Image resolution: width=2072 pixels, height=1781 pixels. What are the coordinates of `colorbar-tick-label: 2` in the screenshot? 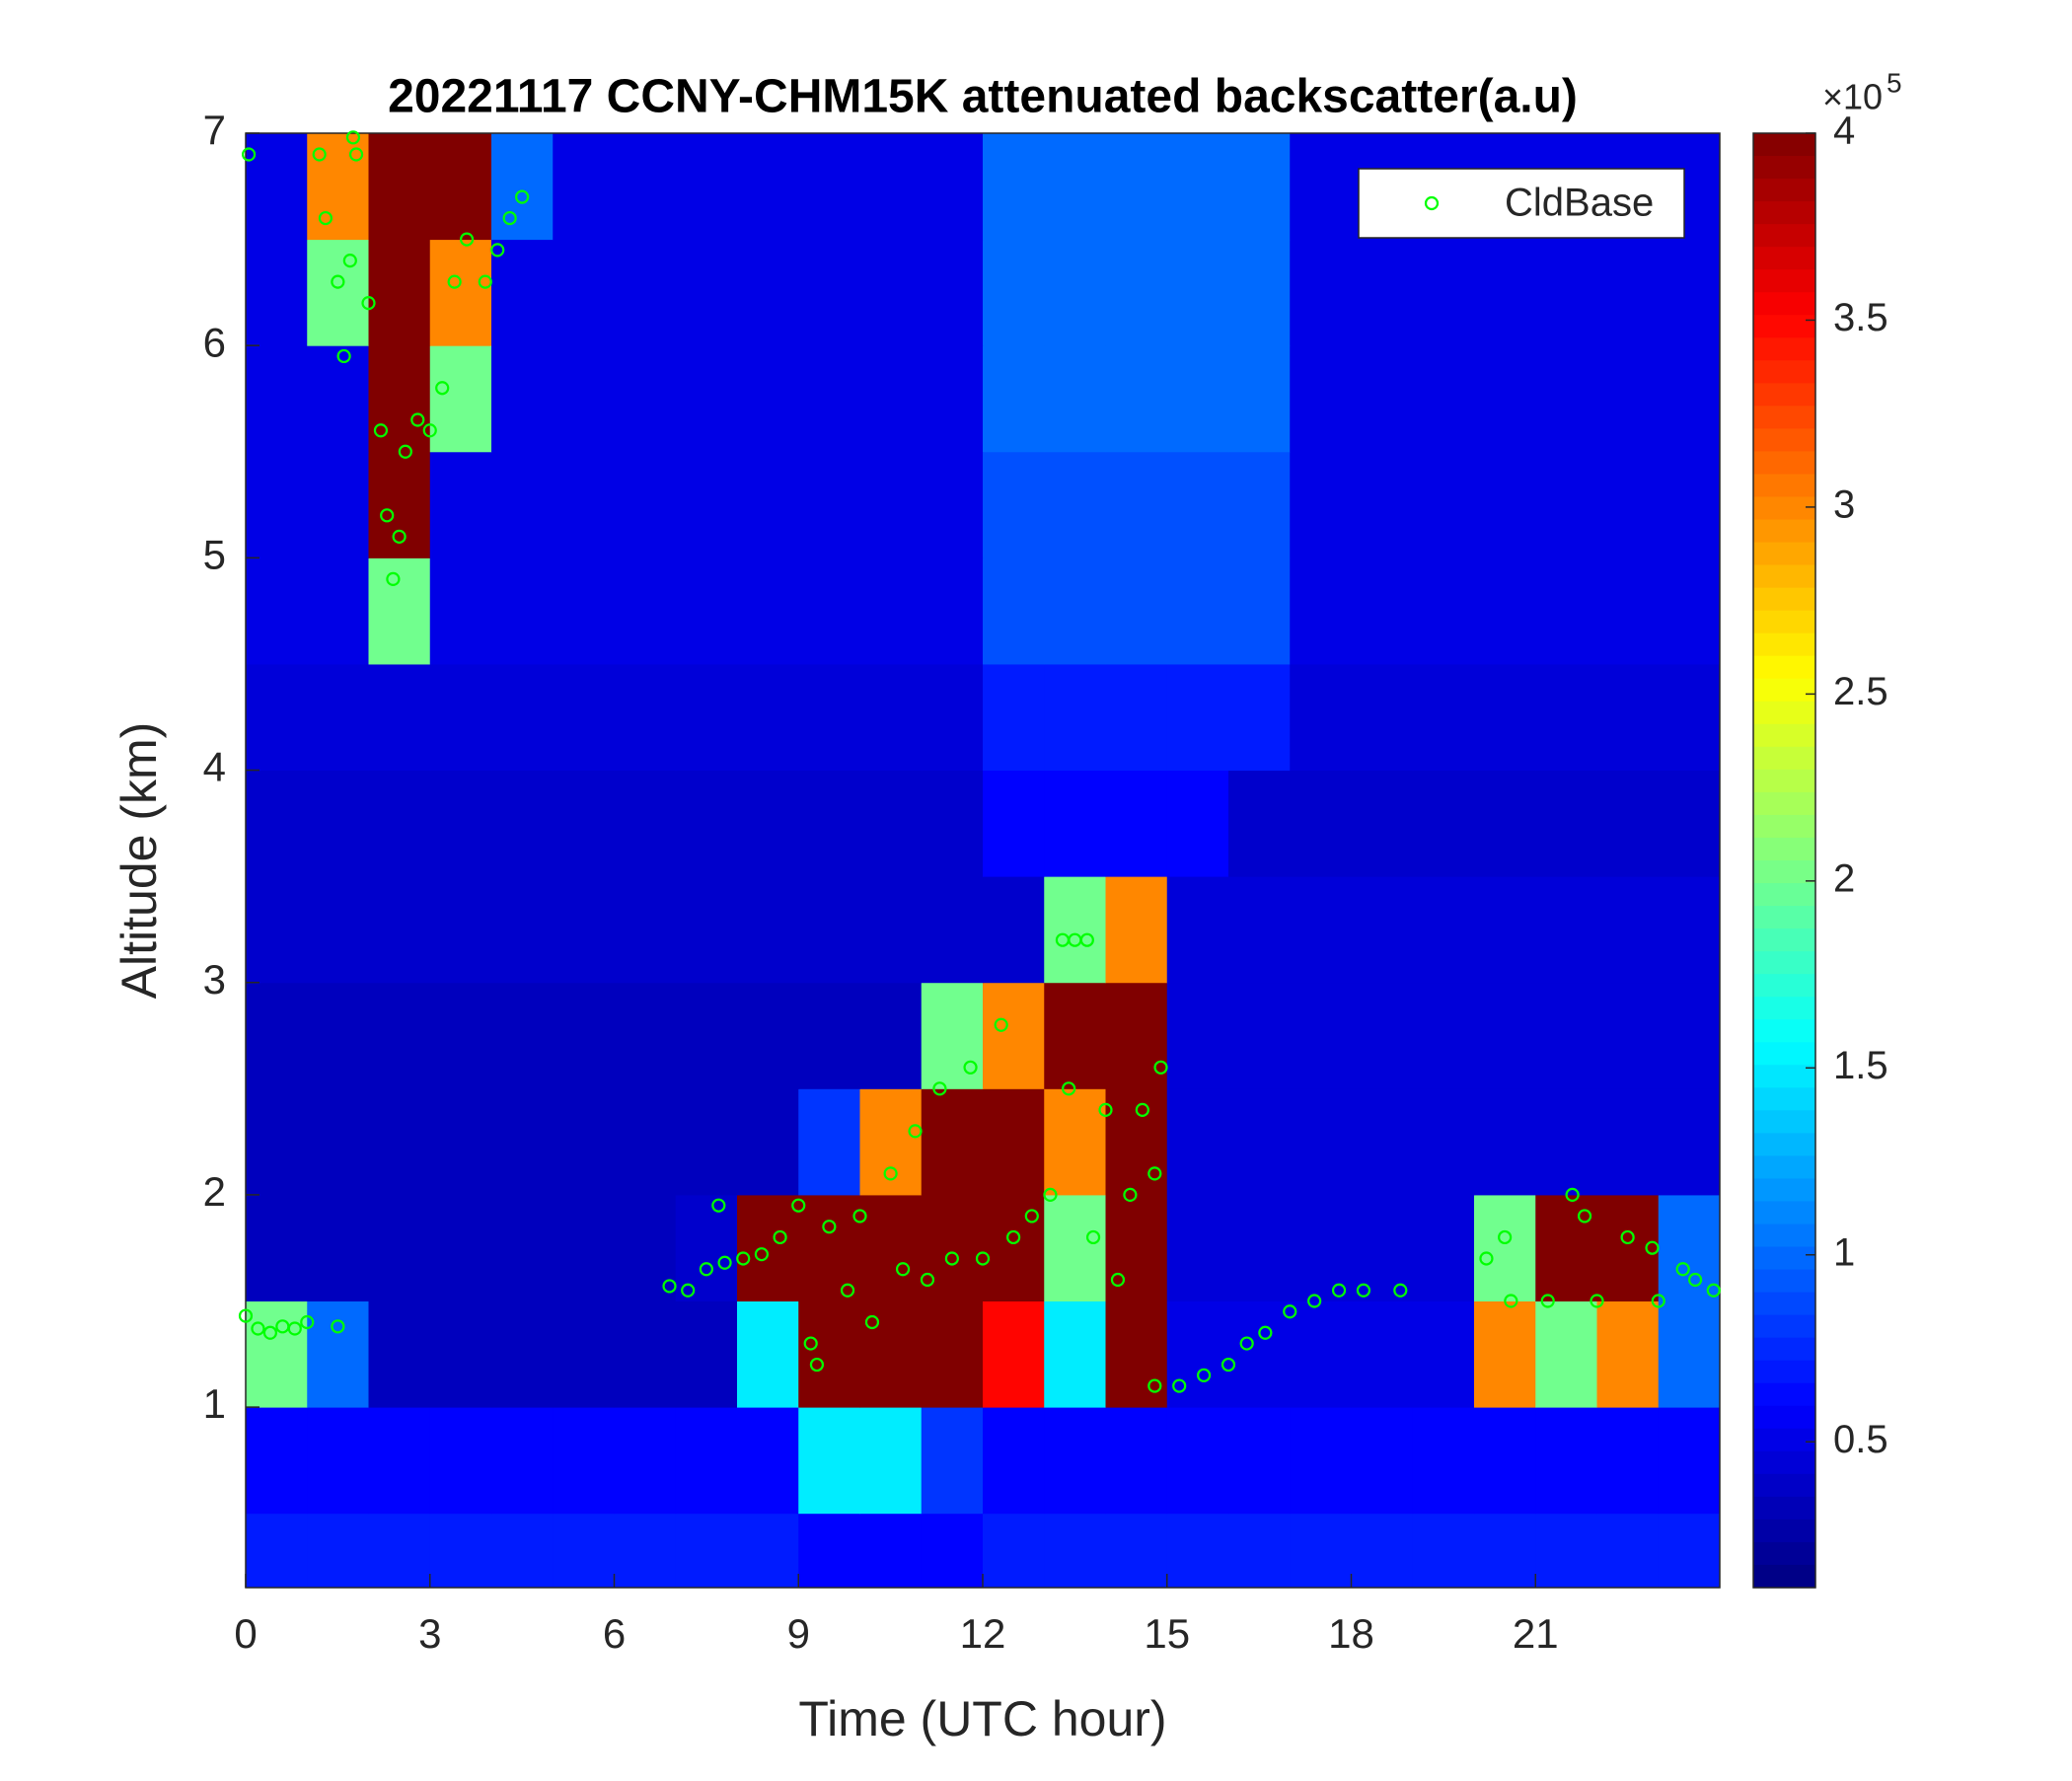 It's located at (1844, 878).